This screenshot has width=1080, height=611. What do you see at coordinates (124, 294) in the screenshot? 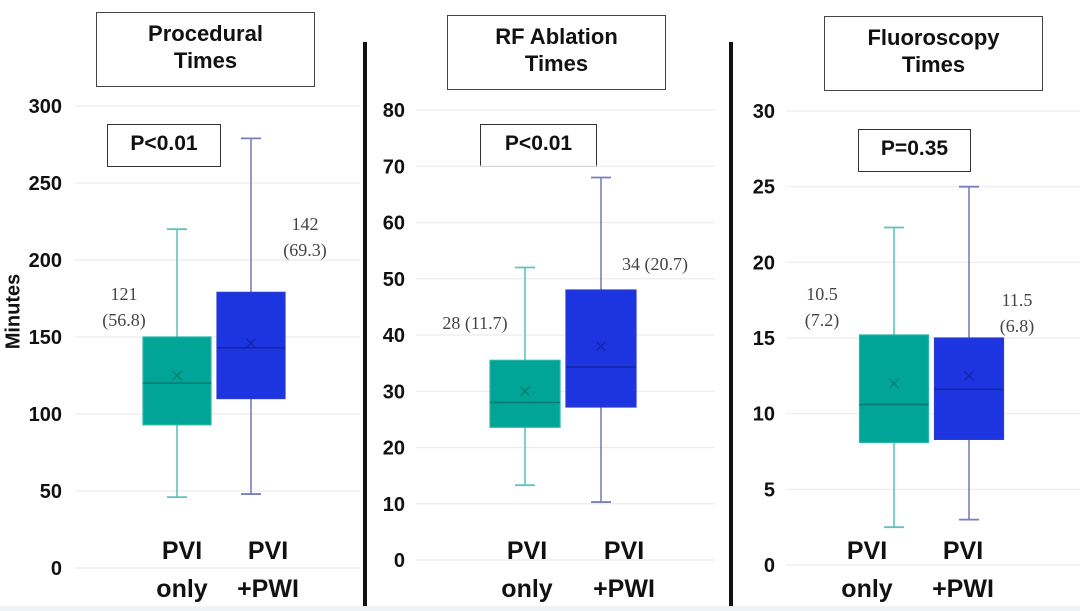
I see `panel-1-box-pvi-only-annotation: 121` at bounding box center [124, 294].